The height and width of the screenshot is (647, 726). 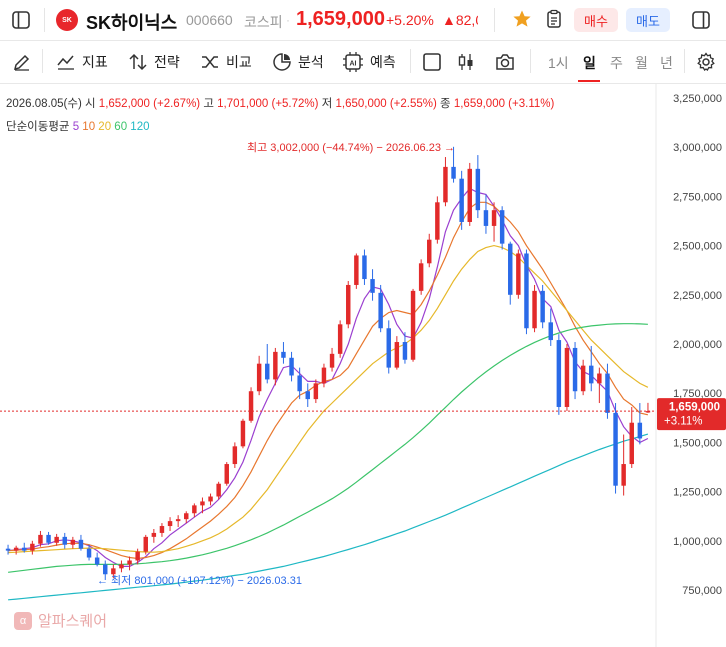 What do you see at coordinates (697, 99) in the screenshot?
I see `y-tick-label: 3,250,000` at bounding box center [697, 99].